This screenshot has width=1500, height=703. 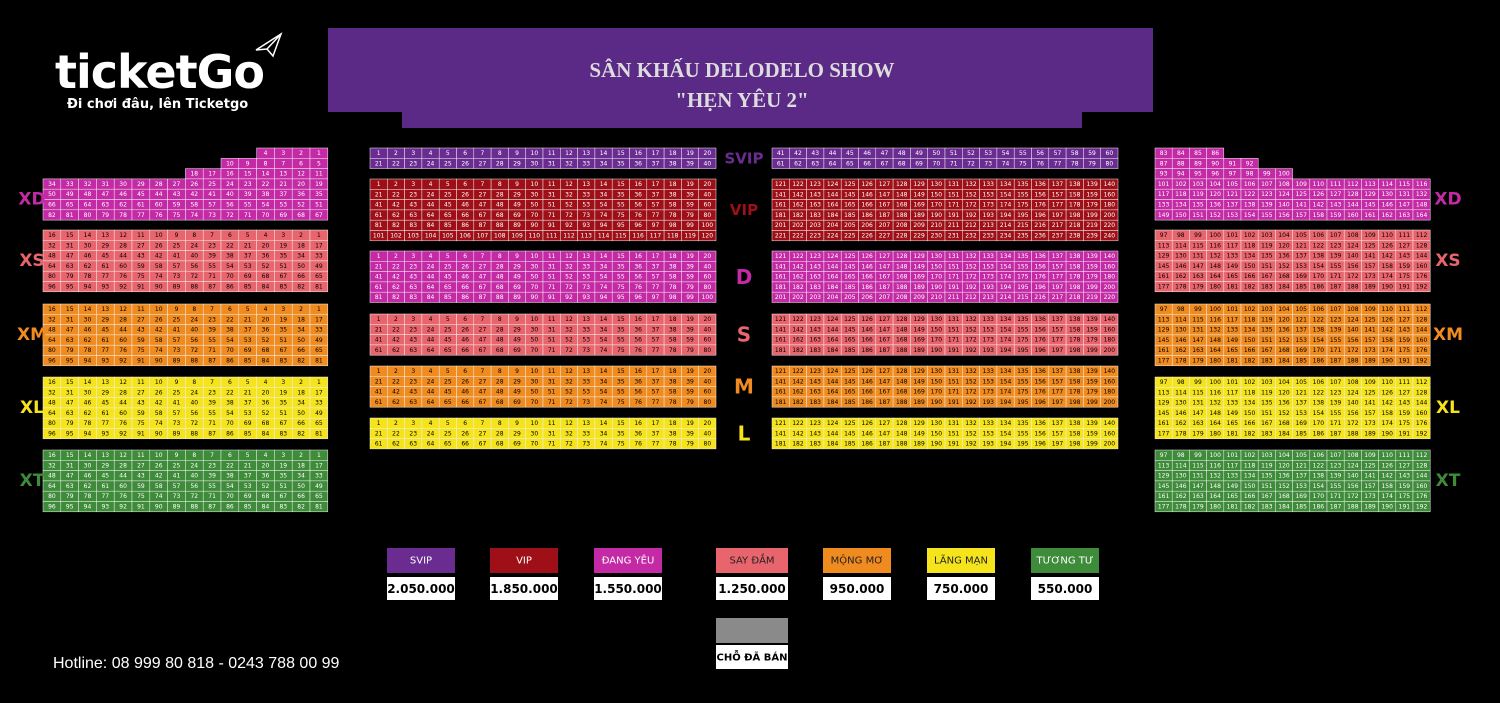 I want to click on seat-number: 26, so click(x=465, y=194).